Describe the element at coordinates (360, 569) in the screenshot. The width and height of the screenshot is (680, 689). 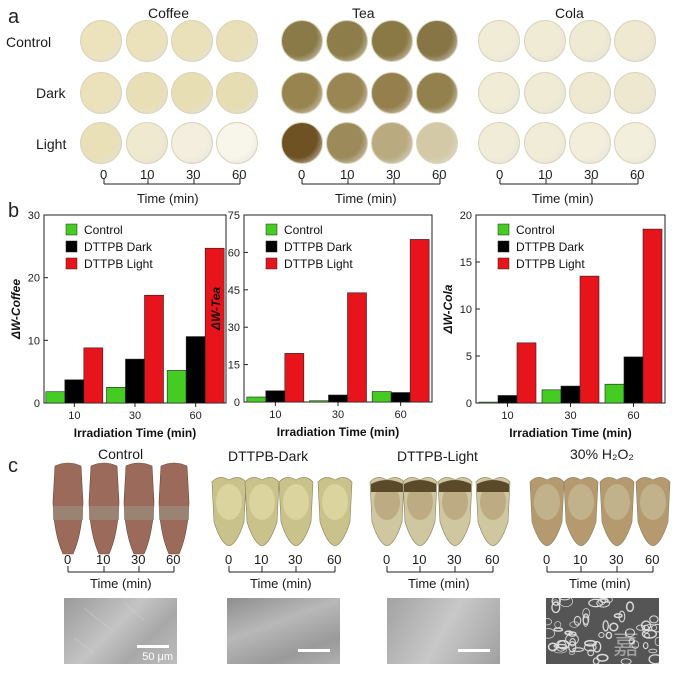
I see `panel-c-time-axes` at that location.